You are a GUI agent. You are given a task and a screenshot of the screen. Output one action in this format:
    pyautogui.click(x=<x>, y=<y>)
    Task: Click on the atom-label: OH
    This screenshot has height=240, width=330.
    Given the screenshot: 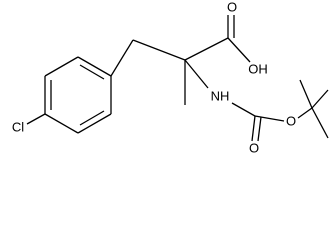 What is the action you would take?
    pyautogui.click(x=258, y=68)
    